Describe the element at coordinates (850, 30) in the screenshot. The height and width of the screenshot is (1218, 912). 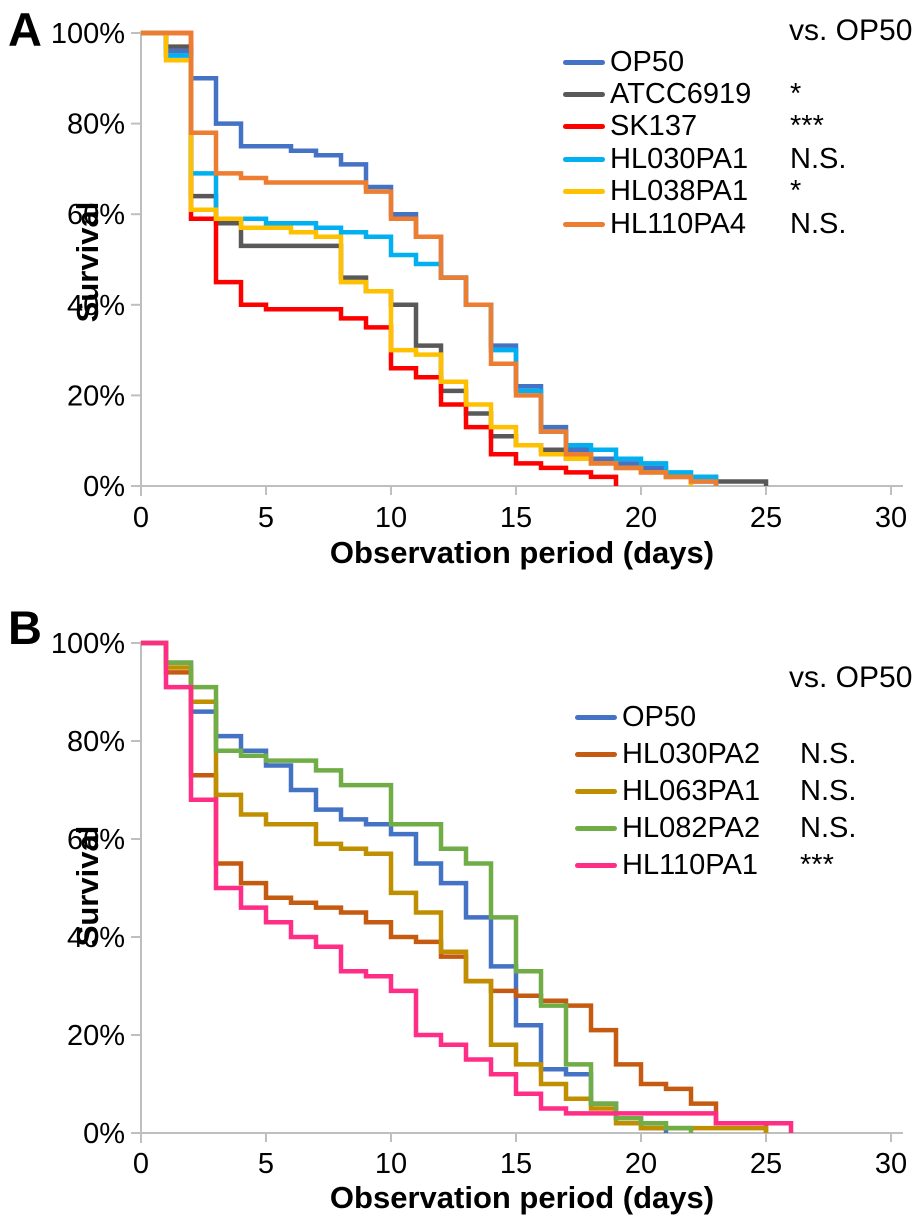
I see `panel-a-significance-header: vs. OP50` at that location.